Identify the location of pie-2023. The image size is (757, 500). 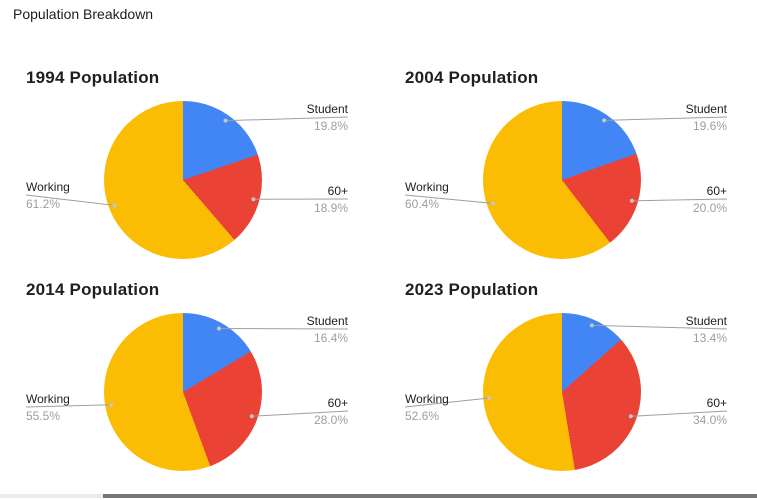
(562, 392).